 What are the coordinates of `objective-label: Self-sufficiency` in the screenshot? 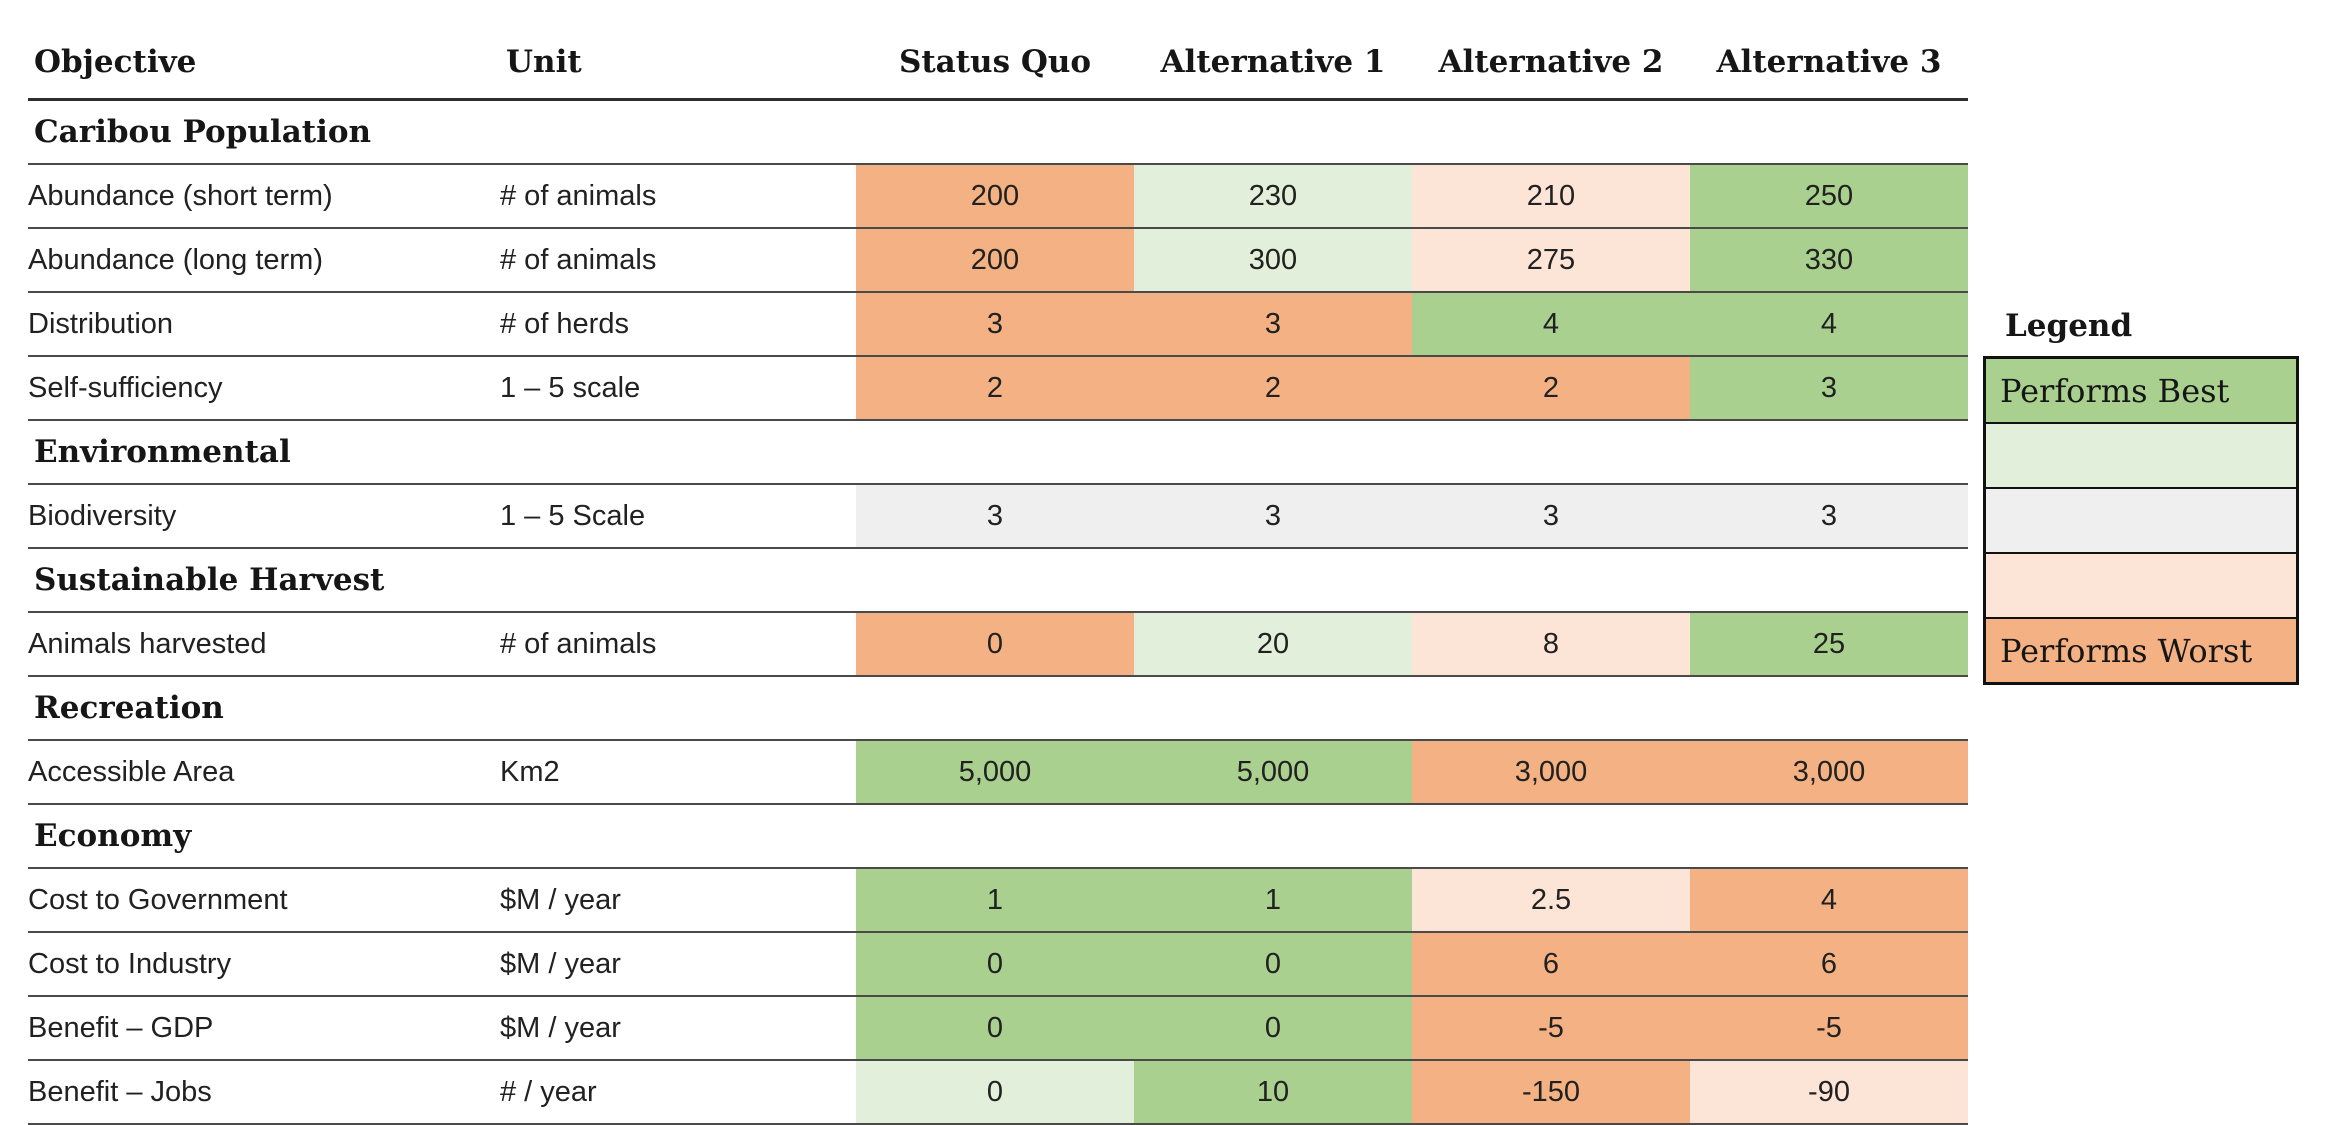 It's located at (125, 387).